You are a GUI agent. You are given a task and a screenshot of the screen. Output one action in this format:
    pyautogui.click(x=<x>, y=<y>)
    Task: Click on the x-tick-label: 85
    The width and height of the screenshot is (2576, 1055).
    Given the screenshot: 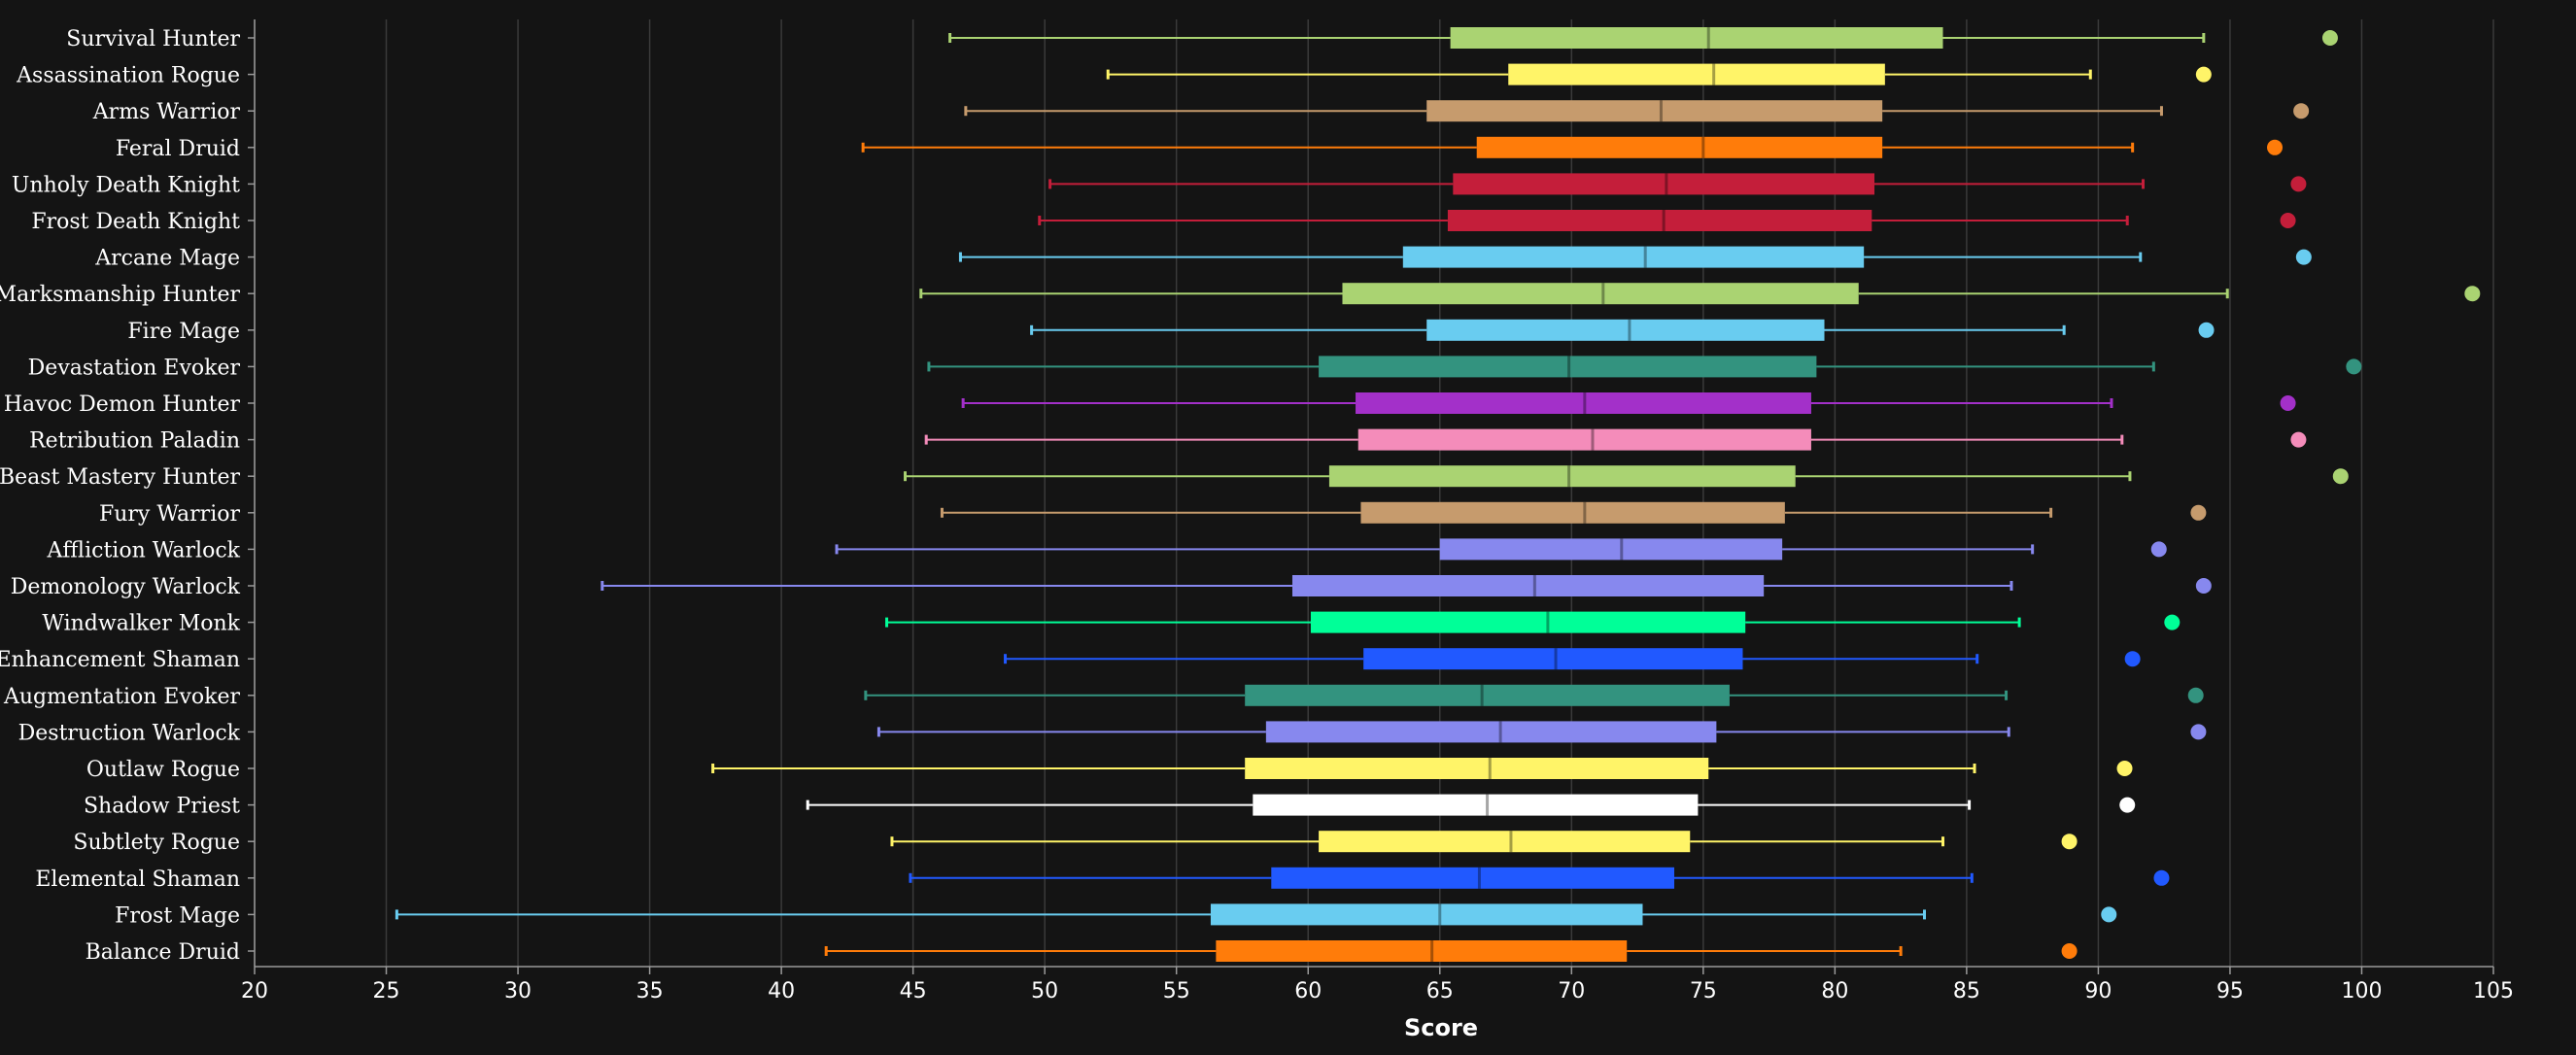 What is the action you would take?
    pyautogui.click(x=1966, y=991)
    